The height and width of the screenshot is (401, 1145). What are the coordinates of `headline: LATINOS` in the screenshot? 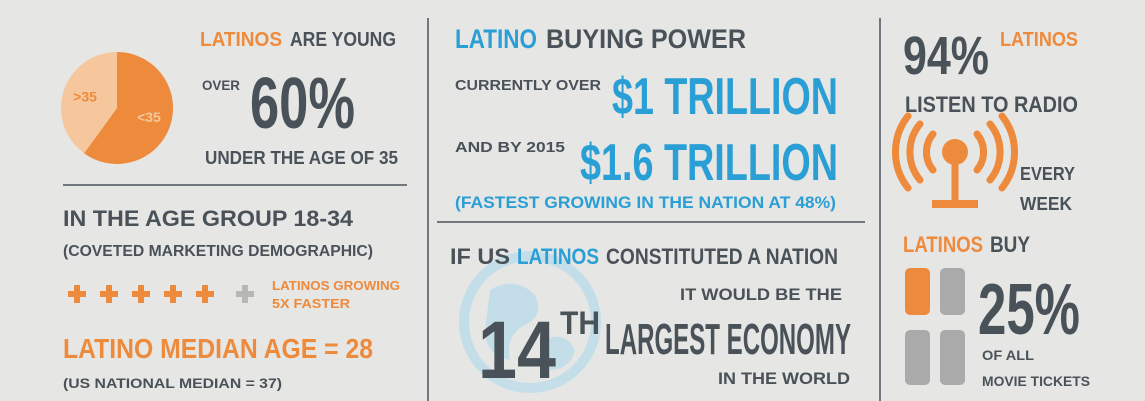 It's located at (241, 40).